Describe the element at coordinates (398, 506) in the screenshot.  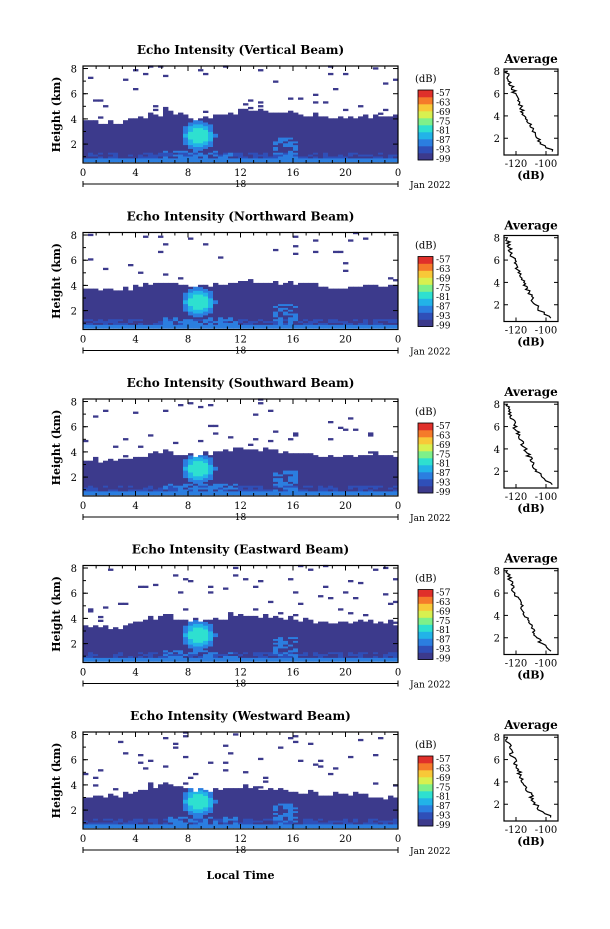
I see `x-tick-label: 0` at that location.